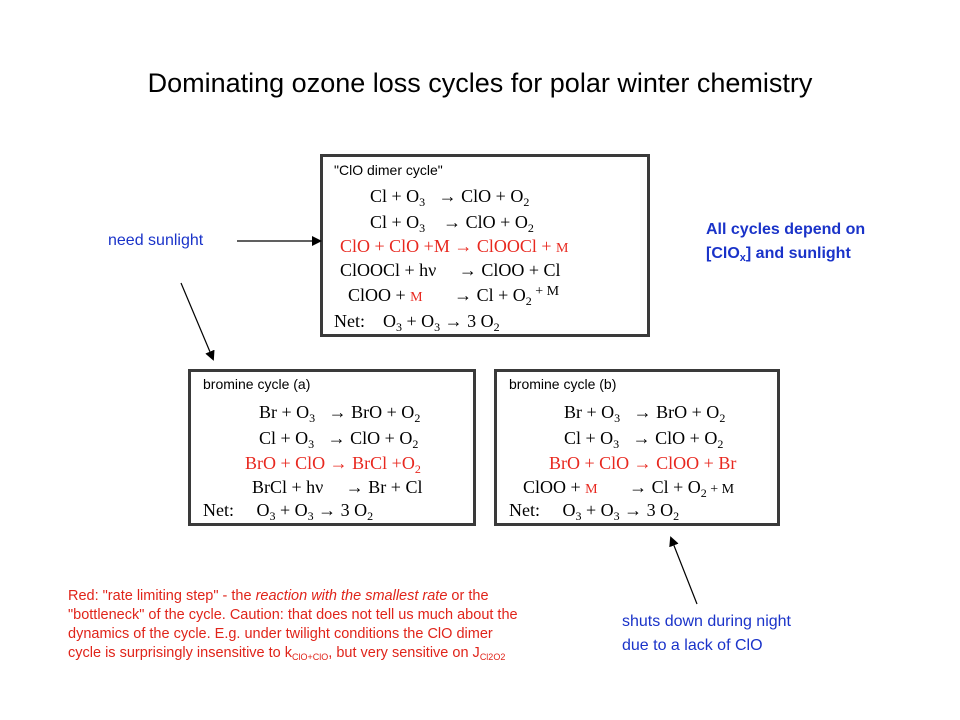  I want to click on shuts-down-line1: shuts down during night, so click(706, 621).